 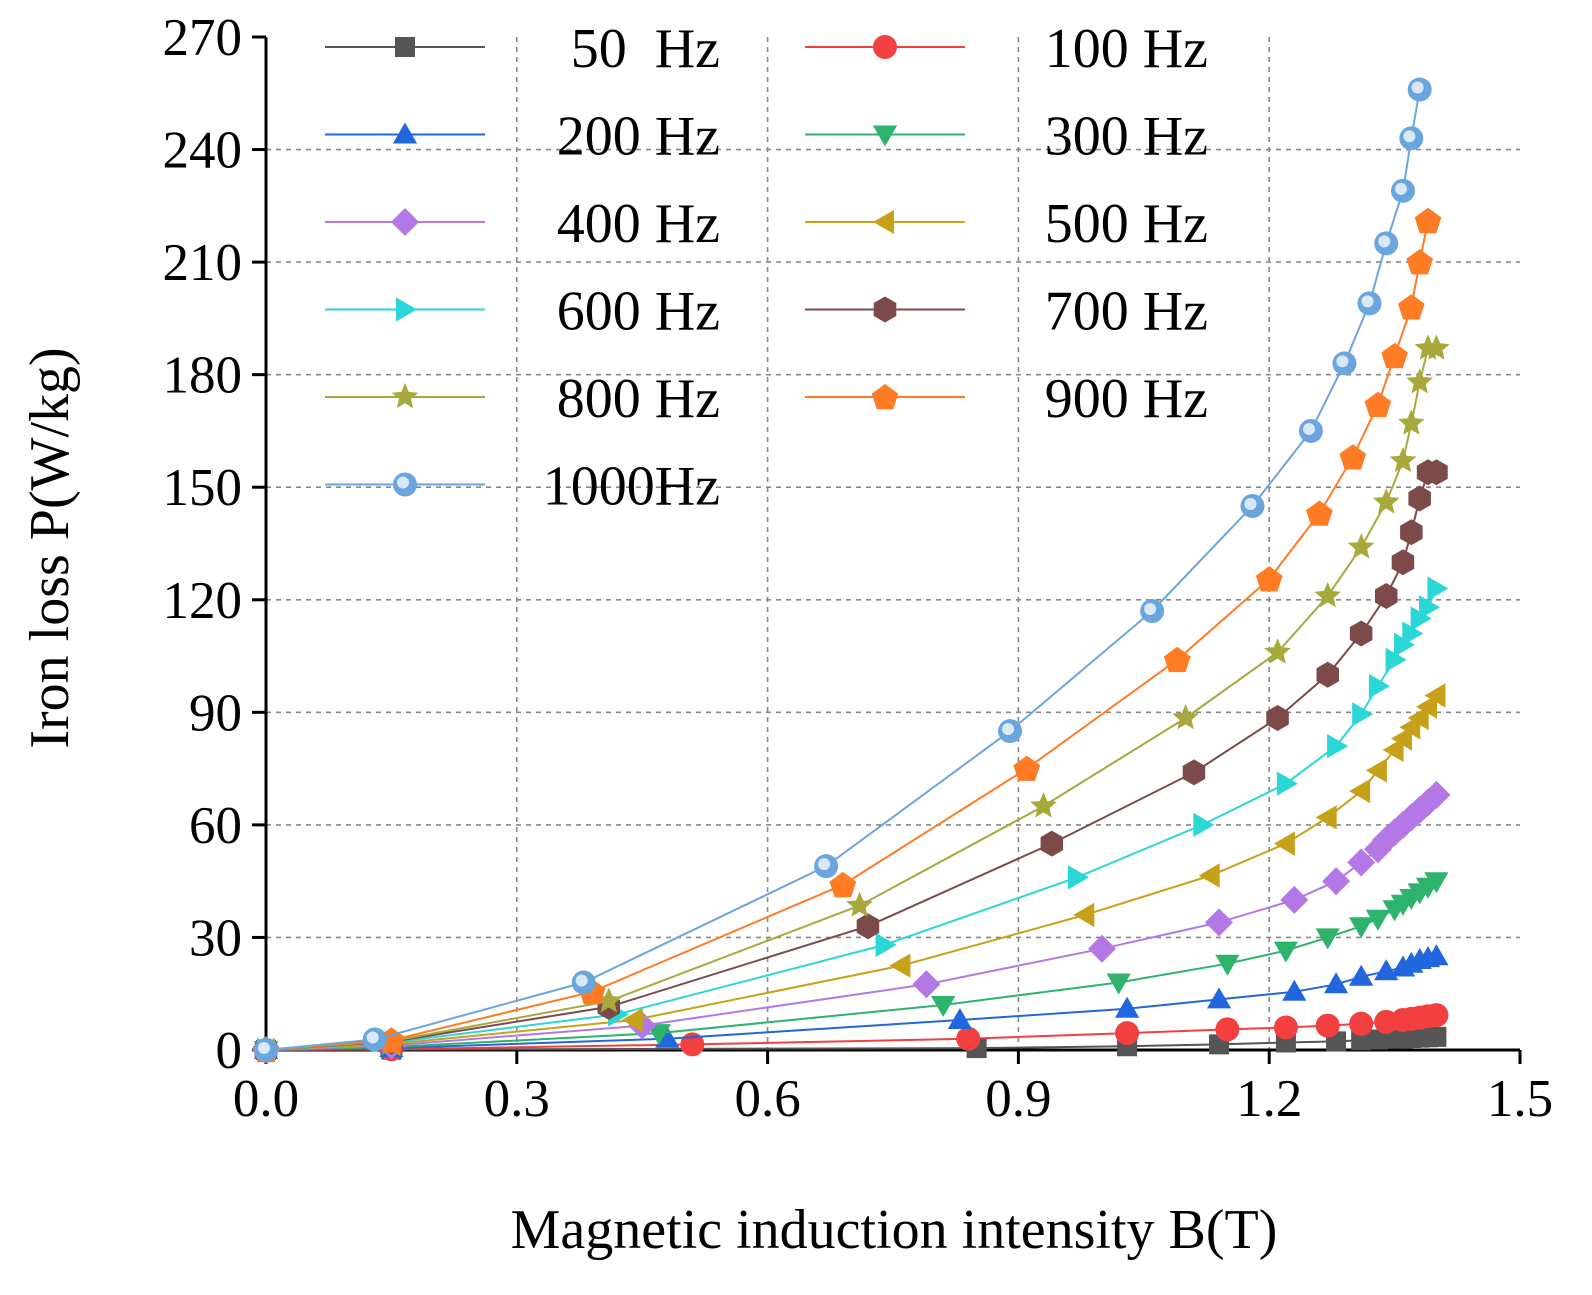 I want to click on legend-item: 600 Hz, so click(x=522, y=312).